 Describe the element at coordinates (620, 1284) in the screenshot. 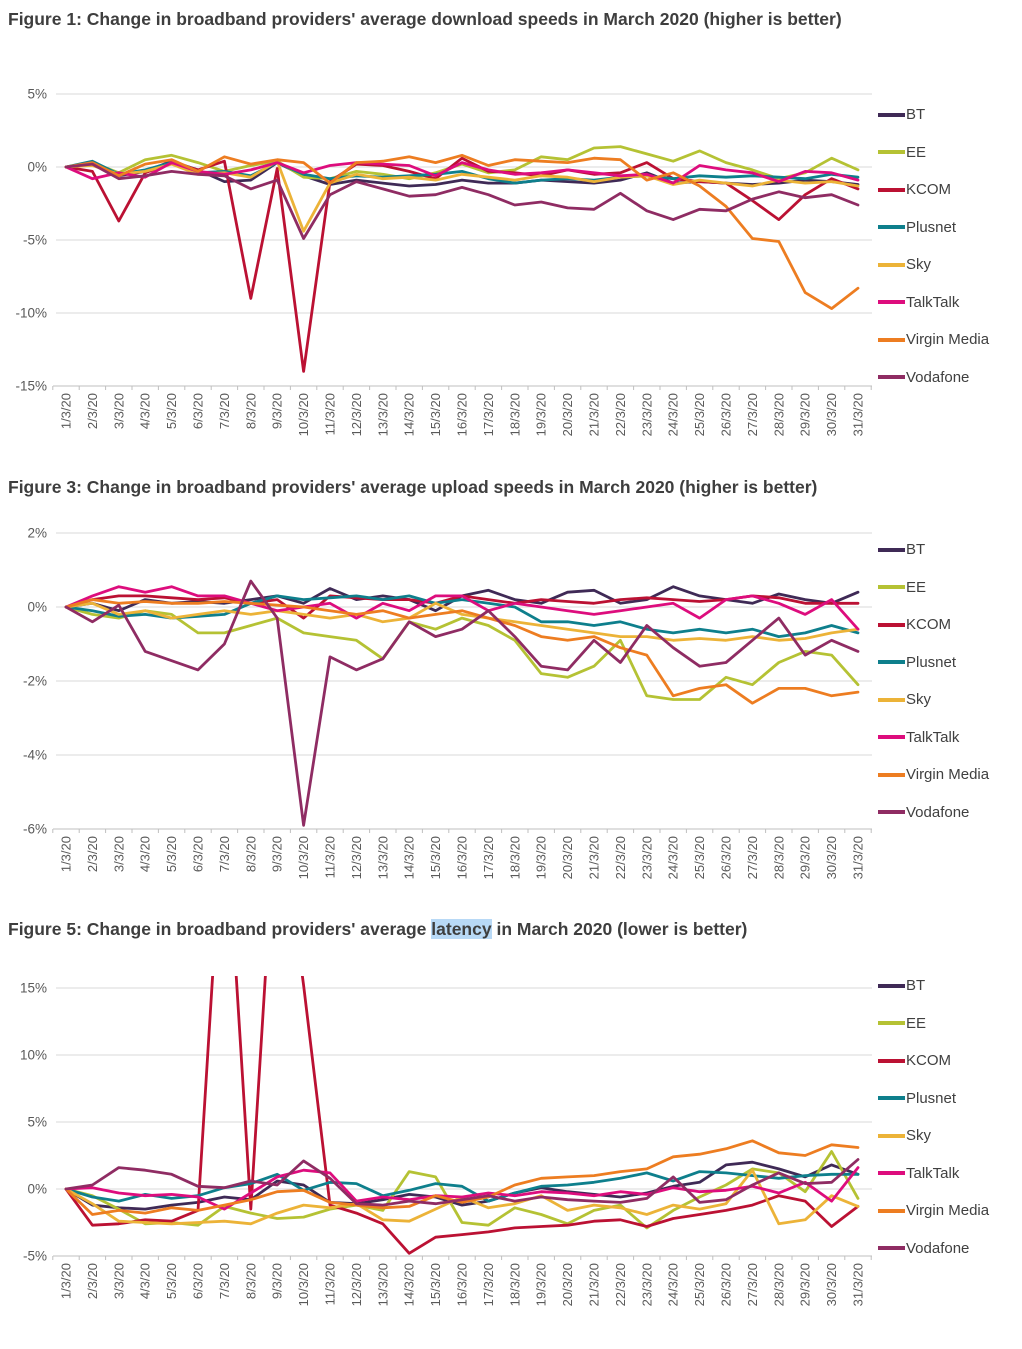

I see `x-tick-label: 22/3/20` at that location.